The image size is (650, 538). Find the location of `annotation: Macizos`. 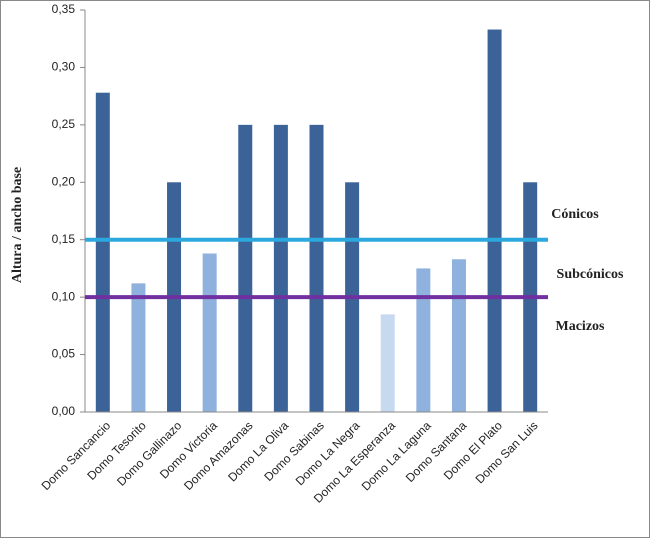

annotation: Macizos is located at coordinates (581, 326).